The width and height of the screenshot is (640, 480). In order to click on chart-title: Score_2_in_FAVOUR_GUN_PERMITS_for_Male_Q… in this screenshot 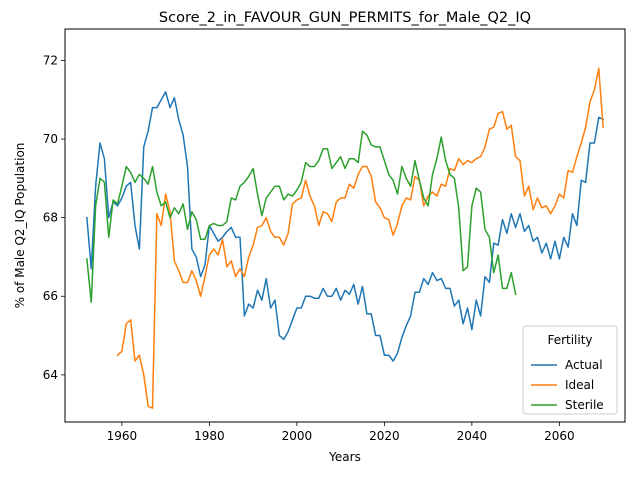, I will do `click(345, 18)`.